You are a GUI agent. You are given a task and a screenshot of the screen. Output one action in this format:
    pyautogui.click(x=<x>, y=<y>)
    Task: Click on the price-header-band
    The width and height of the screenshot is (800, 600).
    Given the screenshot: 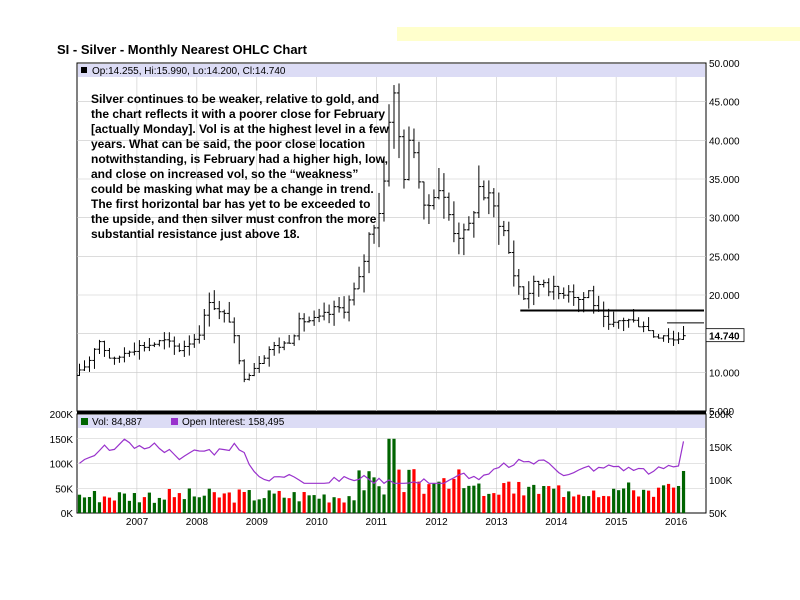 What is the action you would take?
    pyautogui.click(x=391, y=70)
    